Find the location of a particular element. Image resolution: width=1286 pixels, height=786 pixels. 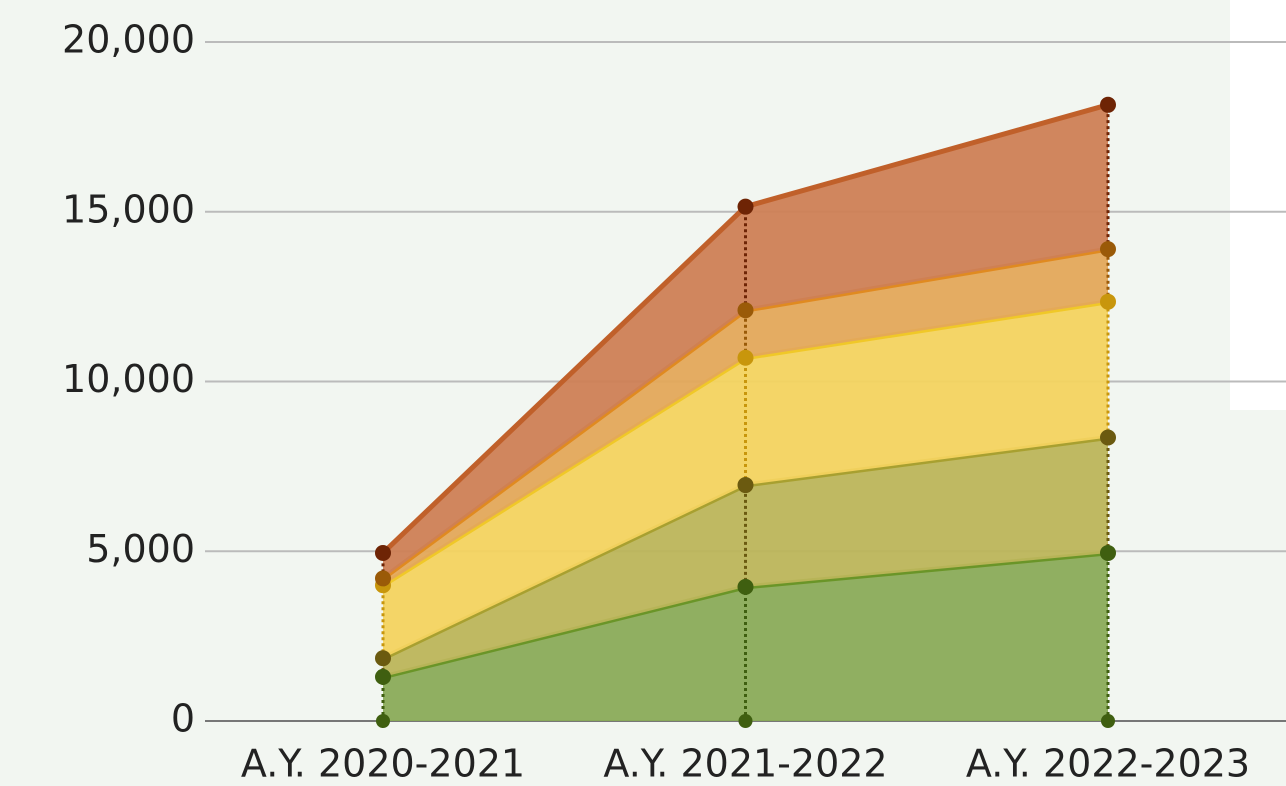

y-tick-label: 5,000 is located at coordinates (140, 549).